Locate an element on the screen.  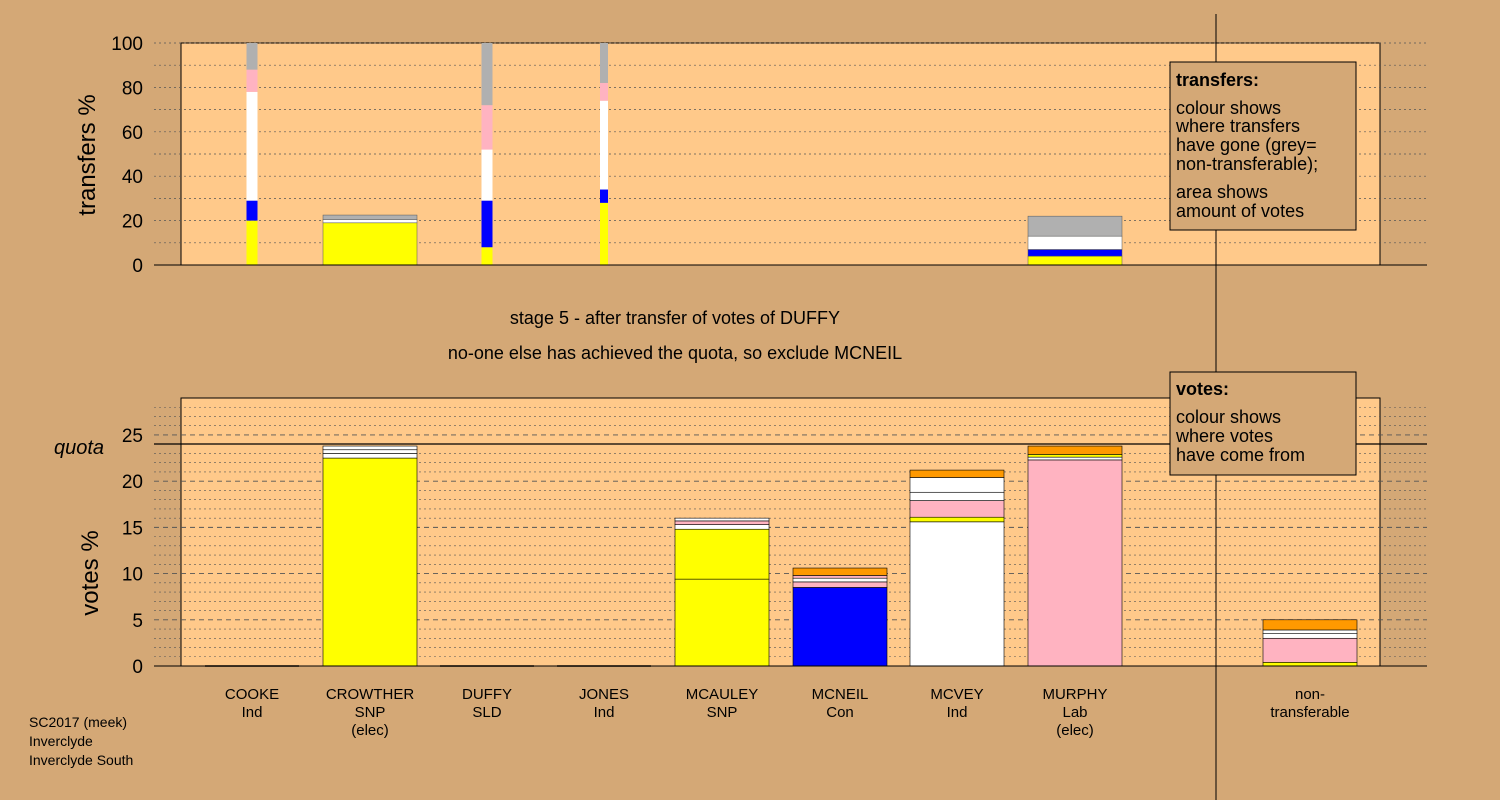
candidate-label: transferable is located at coordinates (1309, 712).